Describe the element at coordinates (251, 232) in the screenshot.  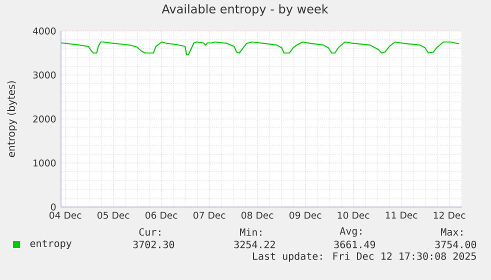
I see `text: Min:` at that location.